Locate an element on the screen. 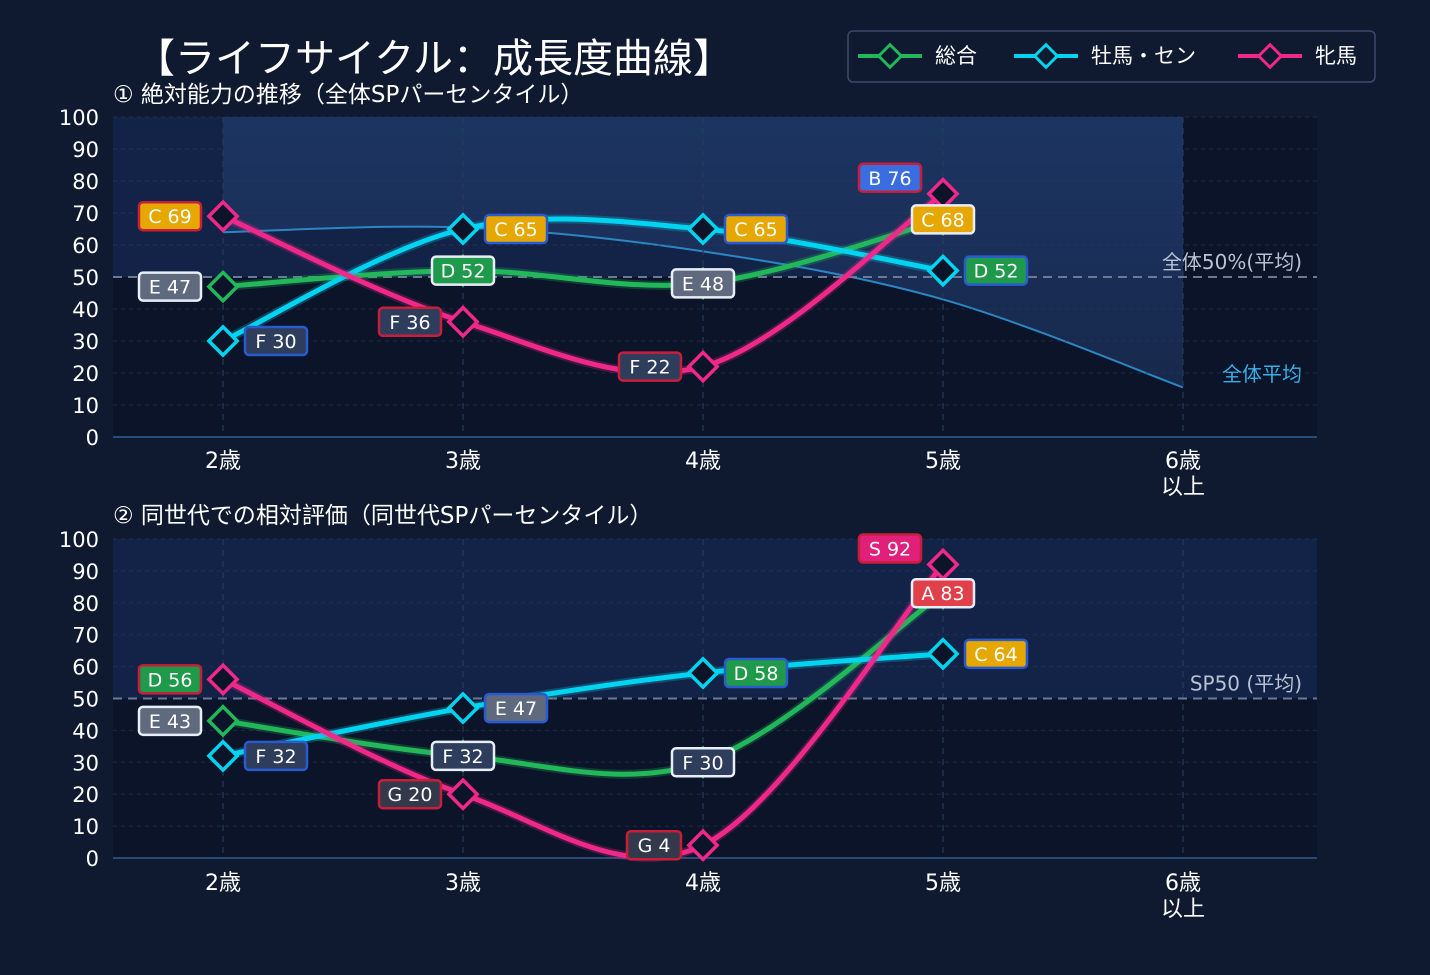  chart-subtitle: ① 絶対能力の推移（全体SPパーセンタイル） is located at coordinates (348, 95).